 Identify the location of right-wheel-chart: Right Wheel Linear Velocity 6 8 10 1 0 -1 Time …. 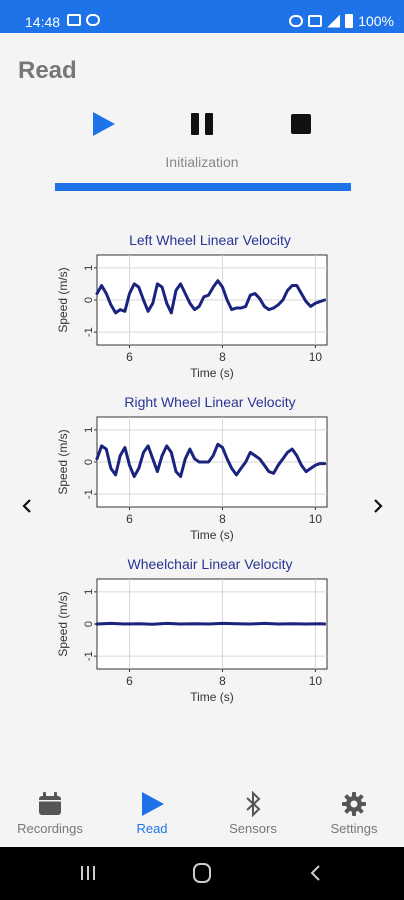
(195, 470).